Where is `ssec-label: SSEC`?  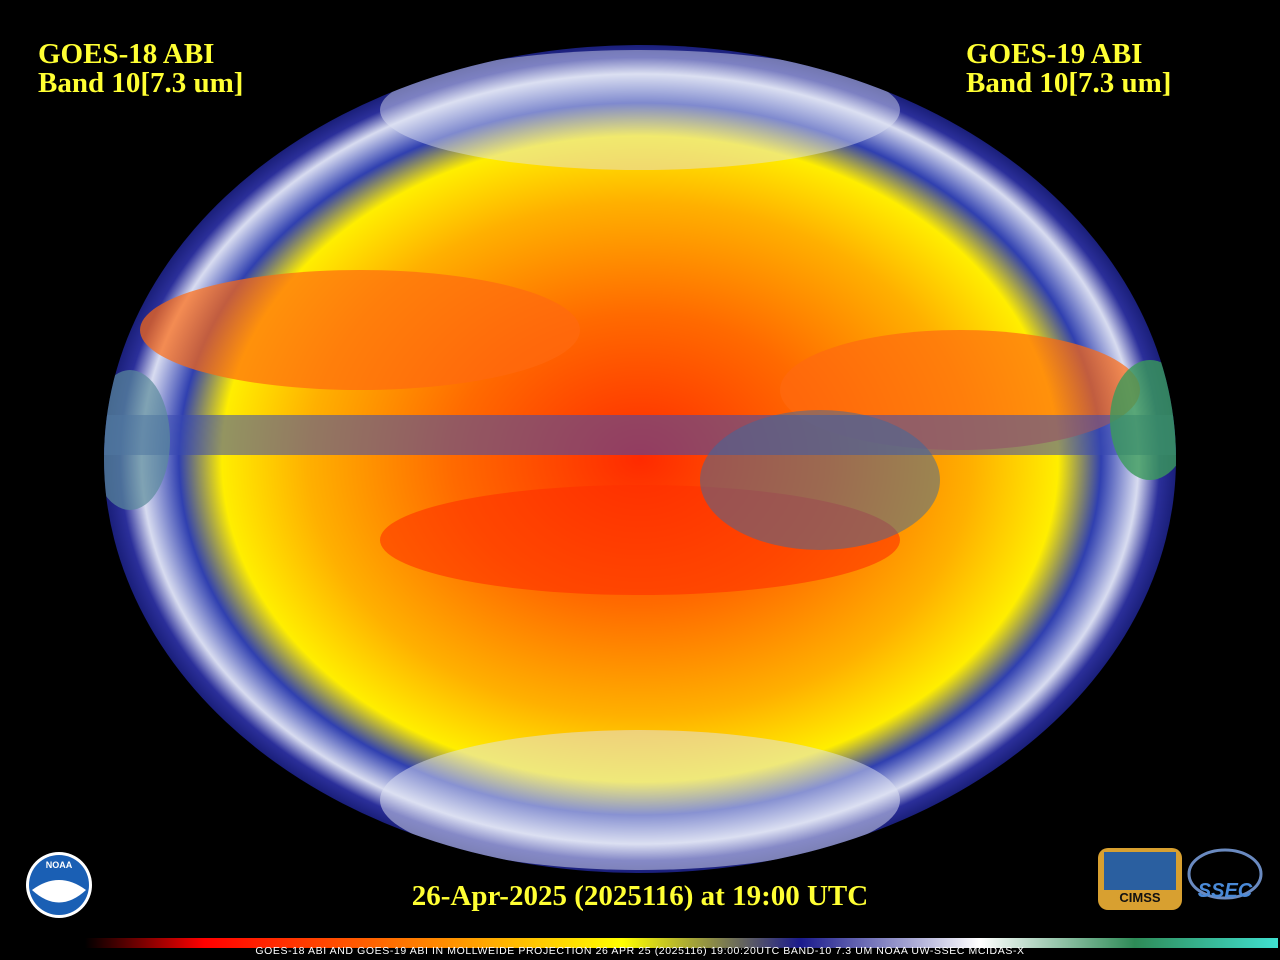
ssec-label: SSEC is located at coordinates (1225, 891).